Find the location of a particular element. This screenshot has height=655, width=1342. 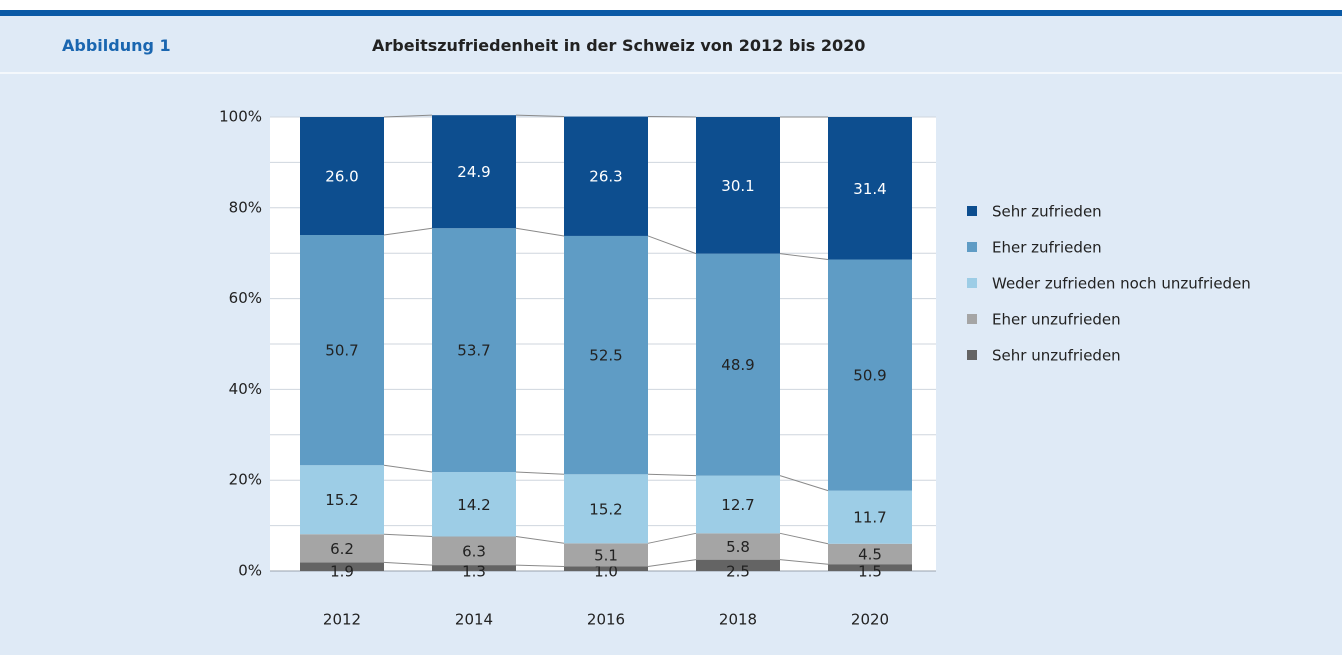

value-label: 6.2 is located at coordinates (342, 549).